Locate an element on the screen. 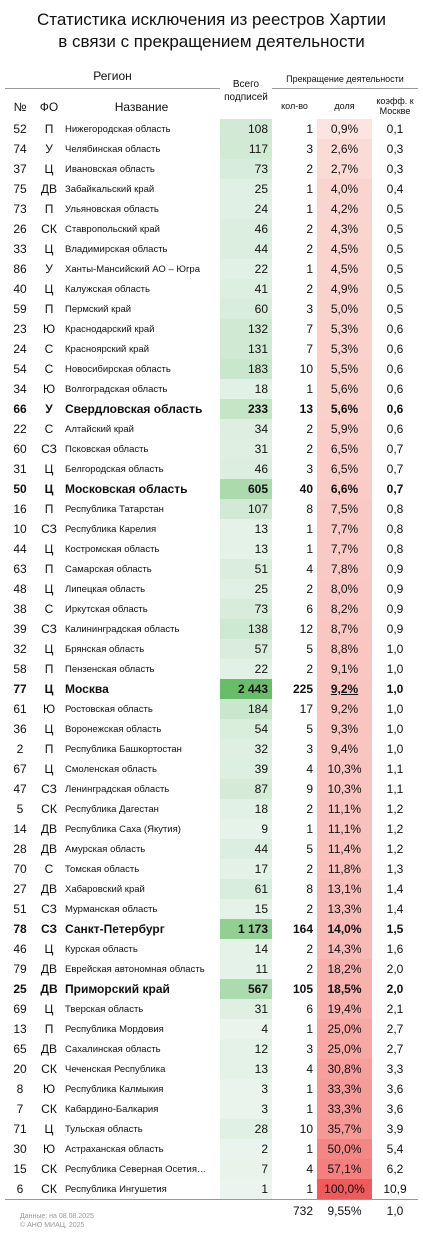  region-name: Ульяновская область is located at coordinates (141, 209).